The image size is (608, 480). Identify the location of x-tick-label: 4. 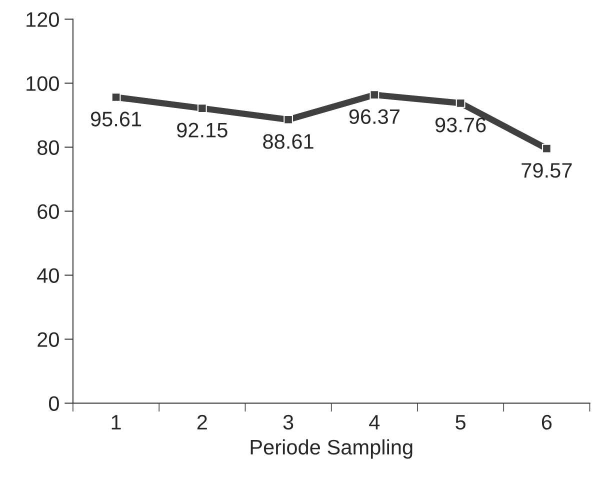
(374, 422).